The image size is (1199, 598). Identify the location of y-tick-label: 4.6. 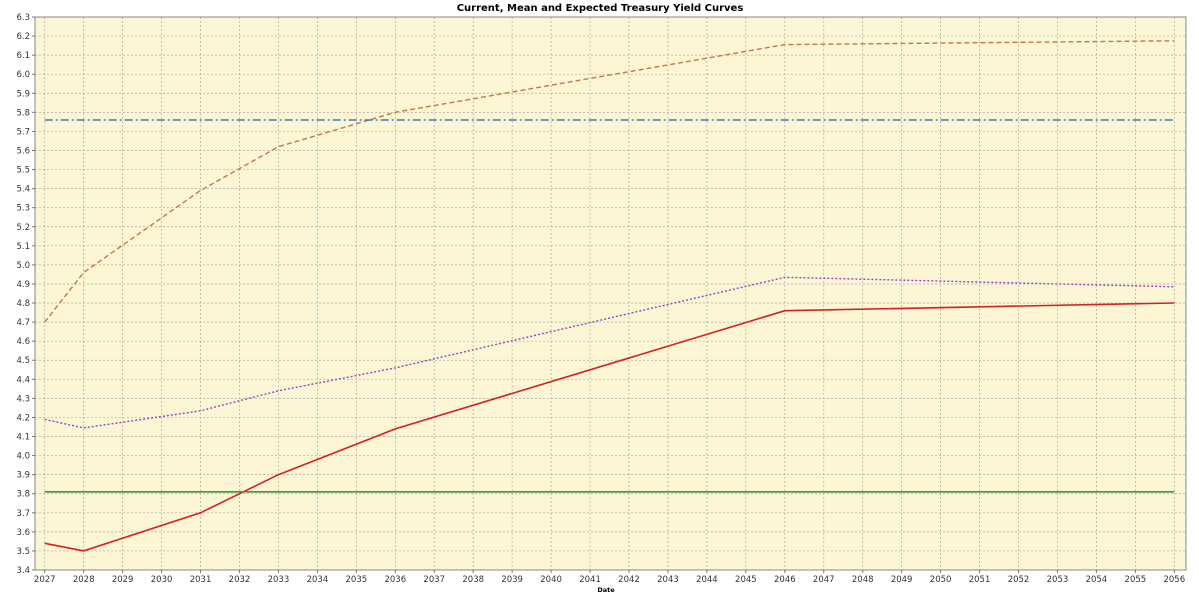
(23, 342).